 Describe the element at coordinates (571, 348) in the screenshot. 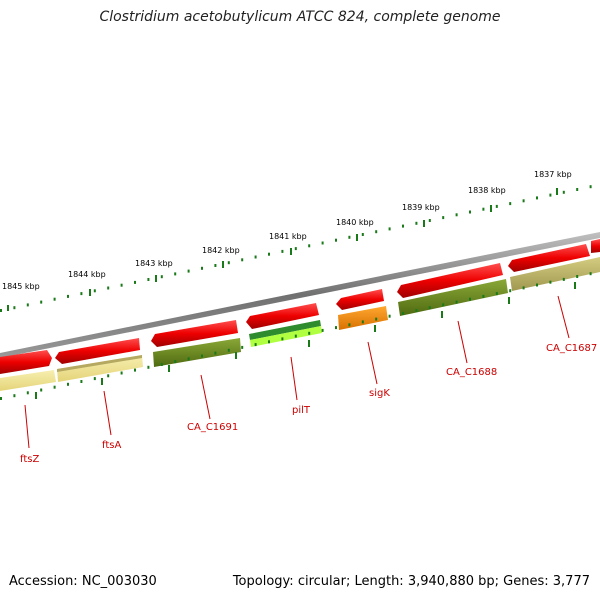

I see `gene-label-CA_C1687: CA_C1687` at that location.